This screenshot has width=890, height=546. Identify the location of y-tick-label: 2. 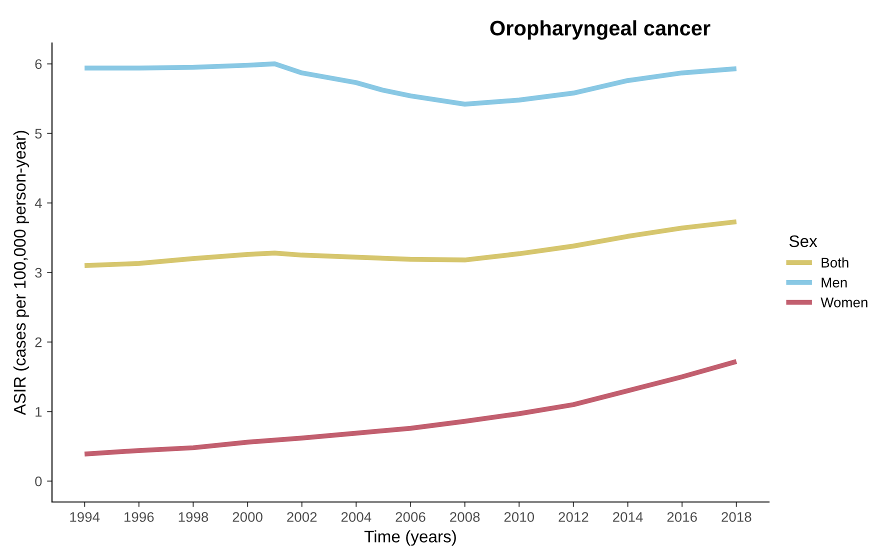
(38, 342).